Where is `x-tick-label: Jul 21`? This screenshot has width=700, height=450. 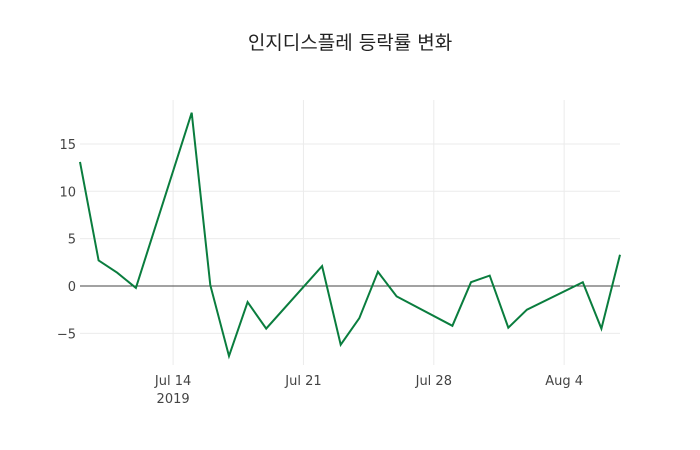 x-tick-label: Jul 21 is located at coordinates (302, 381).